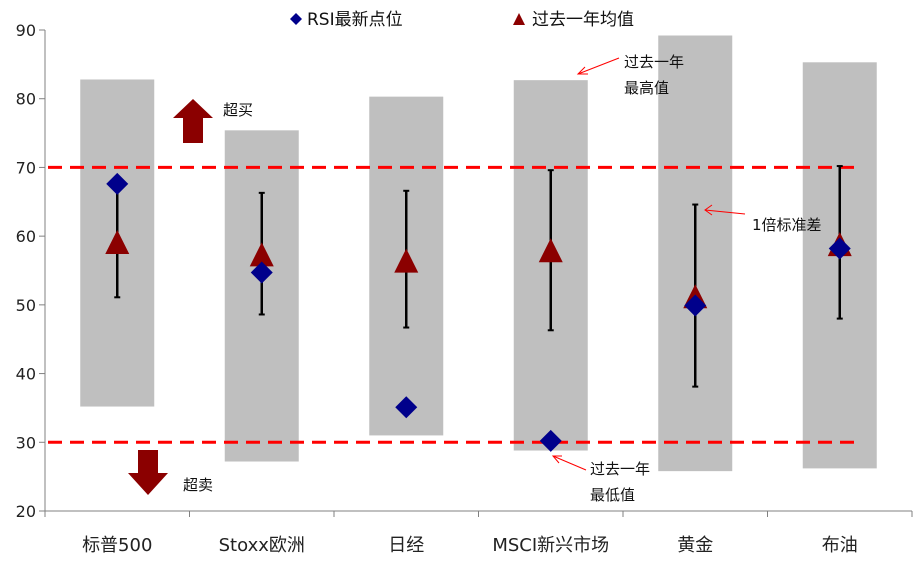 This screenshot has height=567, width=924. Describe the element at coordinates (262, 545) in the screenshot. I see `category-label: Stoxx欧洲` at that location.